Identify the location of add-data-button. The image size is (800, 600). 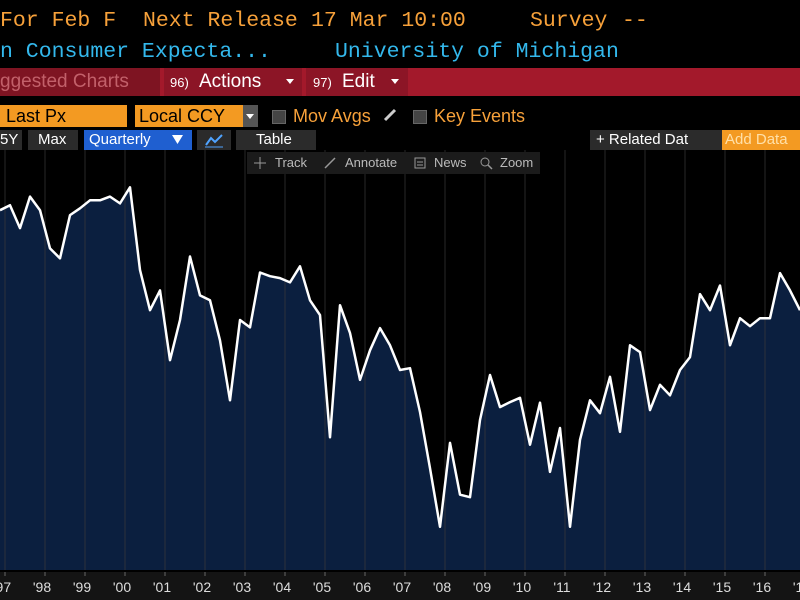
(761, 140).